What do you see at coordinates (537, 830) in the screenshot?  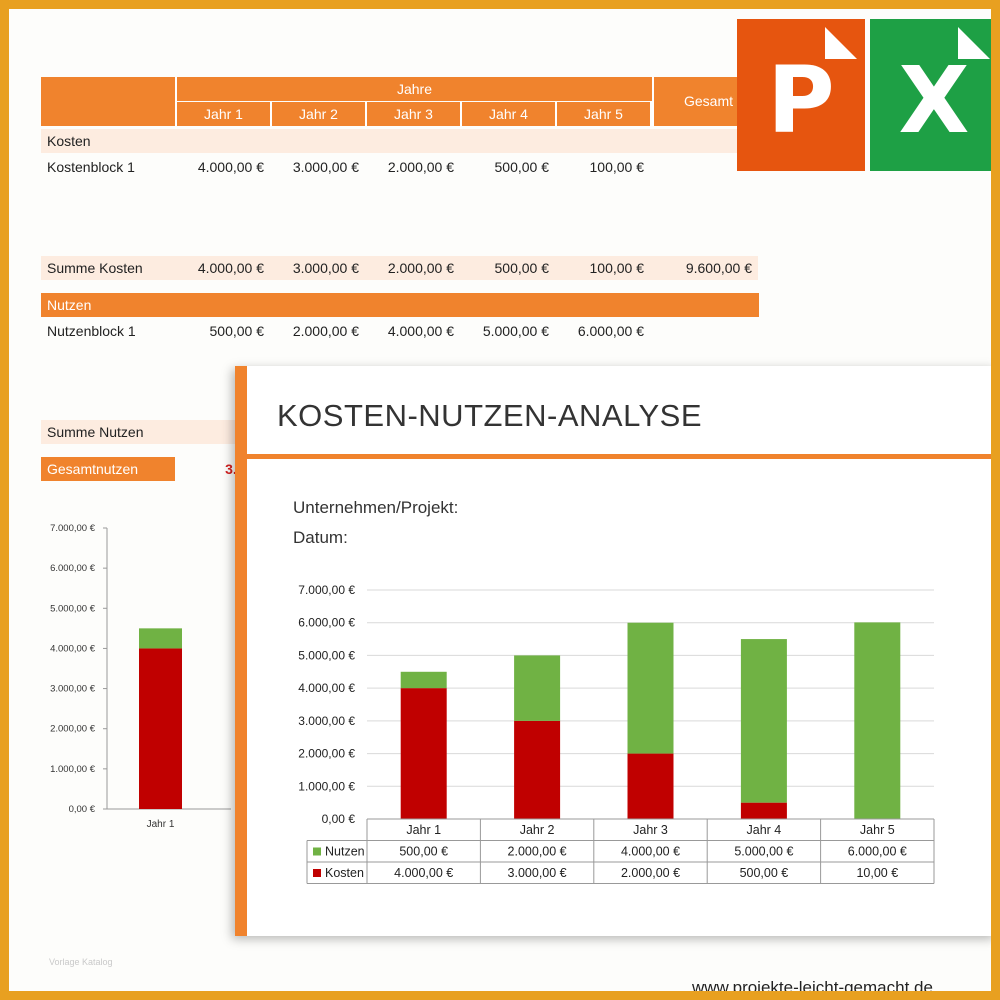 I see `x-tick-label: Jahr 2` at bounding box center [537, 830].